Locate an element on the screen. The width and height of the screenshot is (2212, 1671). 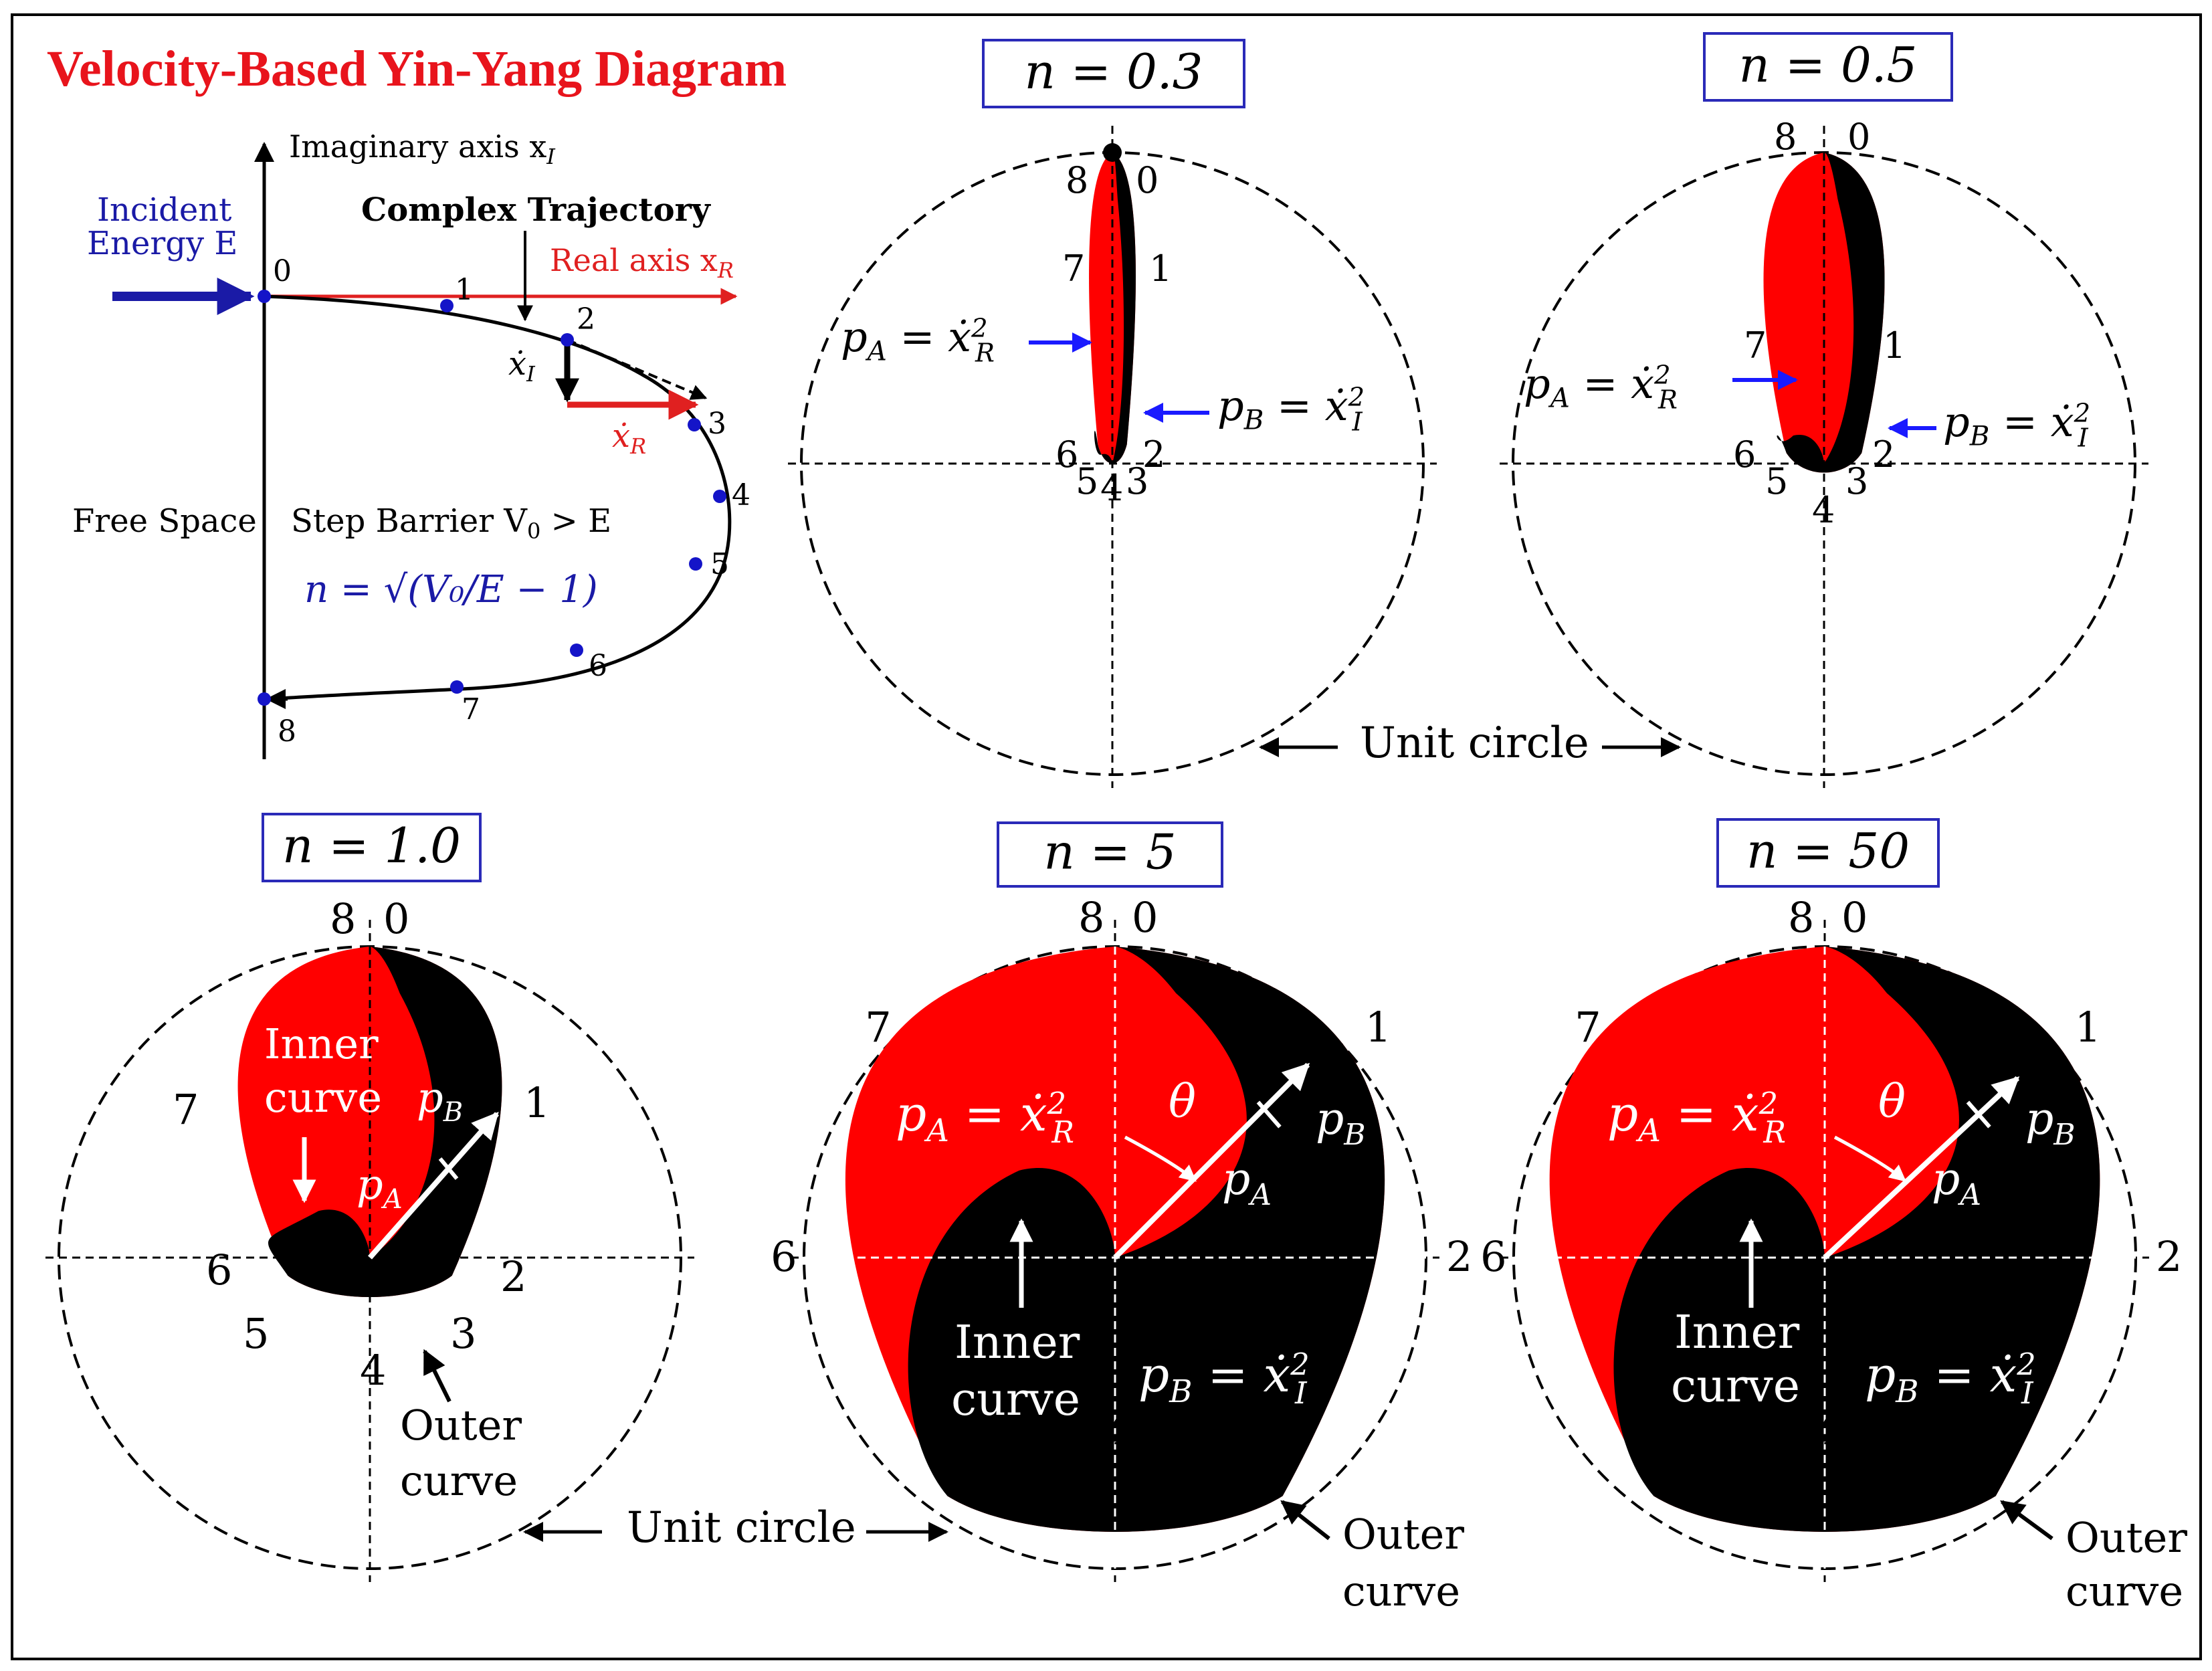
free-space-label: Free Space is located at coordinates (164, 521).